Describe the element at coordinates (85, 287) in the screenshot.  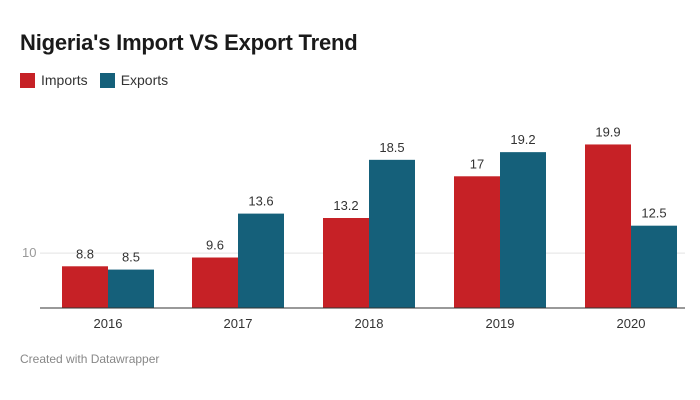
I see `bar-imports-2016` at that location.